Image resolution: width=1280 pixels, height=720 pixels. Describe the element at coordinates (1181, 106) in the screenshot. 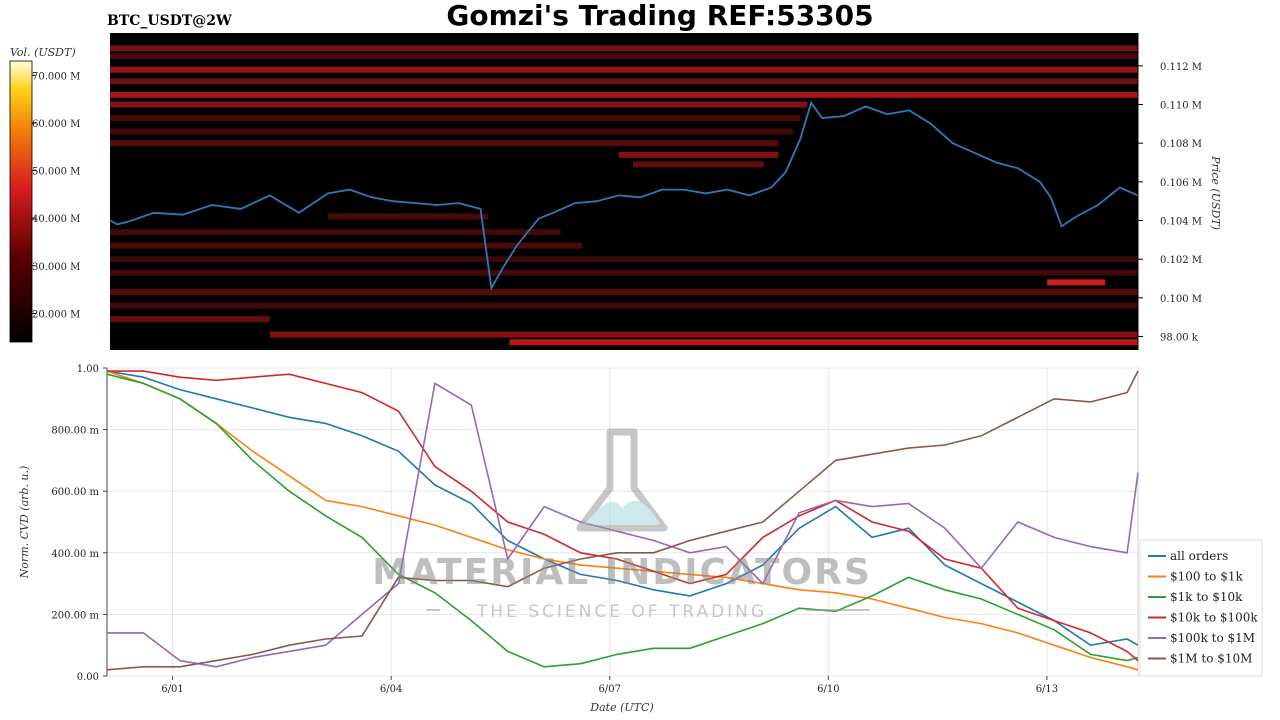

I see `price-tick-label: 0.110 M` at that location.